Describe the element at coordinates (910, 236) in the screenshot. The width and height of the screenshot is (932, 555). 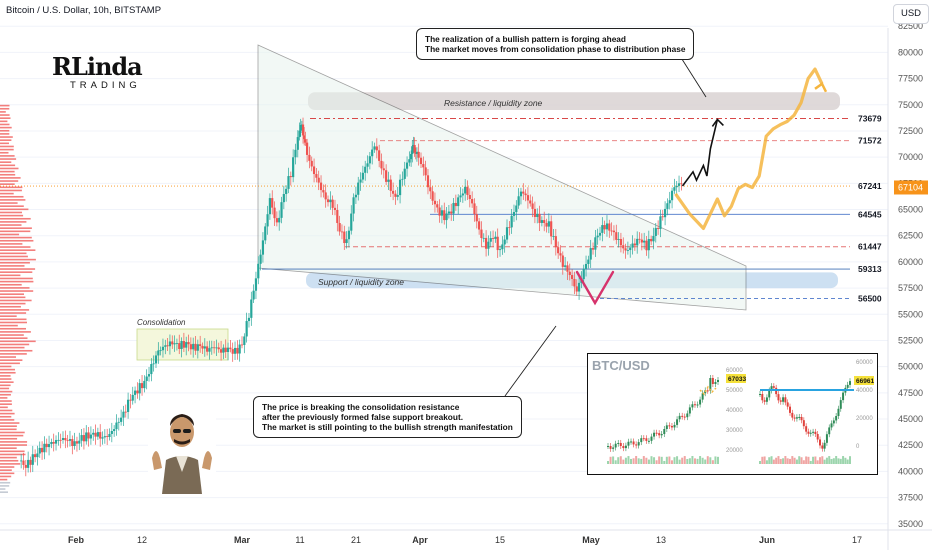
I see `price-tick-62500: 62500` at that location.